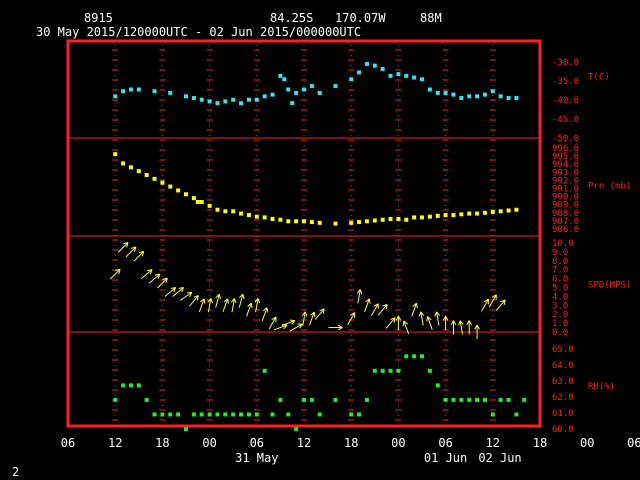 This screenshot has height=480, width=640. What do you see at coordinates (599, 78) in the screenshot?
I see `panel-label: T(C)` at bounding box center [599, 78].